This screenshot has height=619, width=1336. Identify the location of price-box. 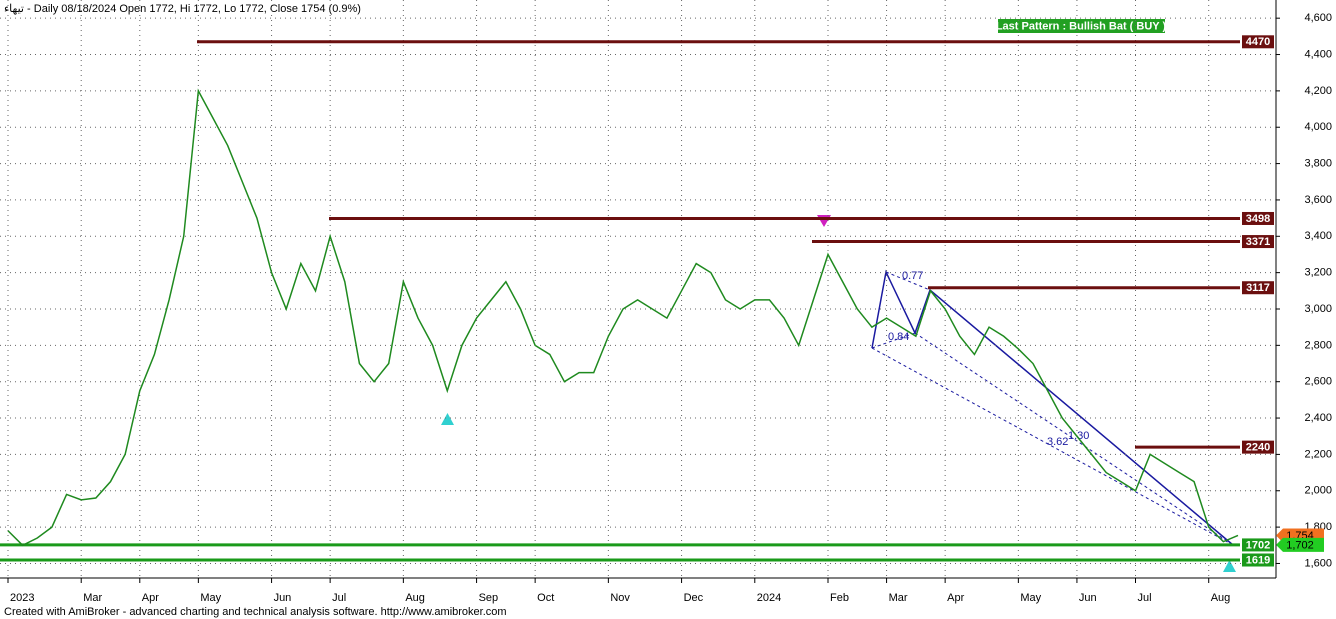
(1300, 544).